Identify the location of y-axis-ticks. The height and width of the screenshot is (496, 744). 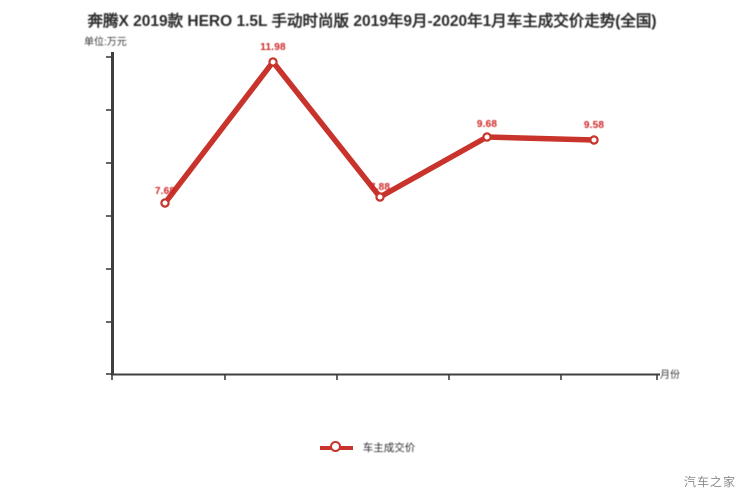
(109, 215).